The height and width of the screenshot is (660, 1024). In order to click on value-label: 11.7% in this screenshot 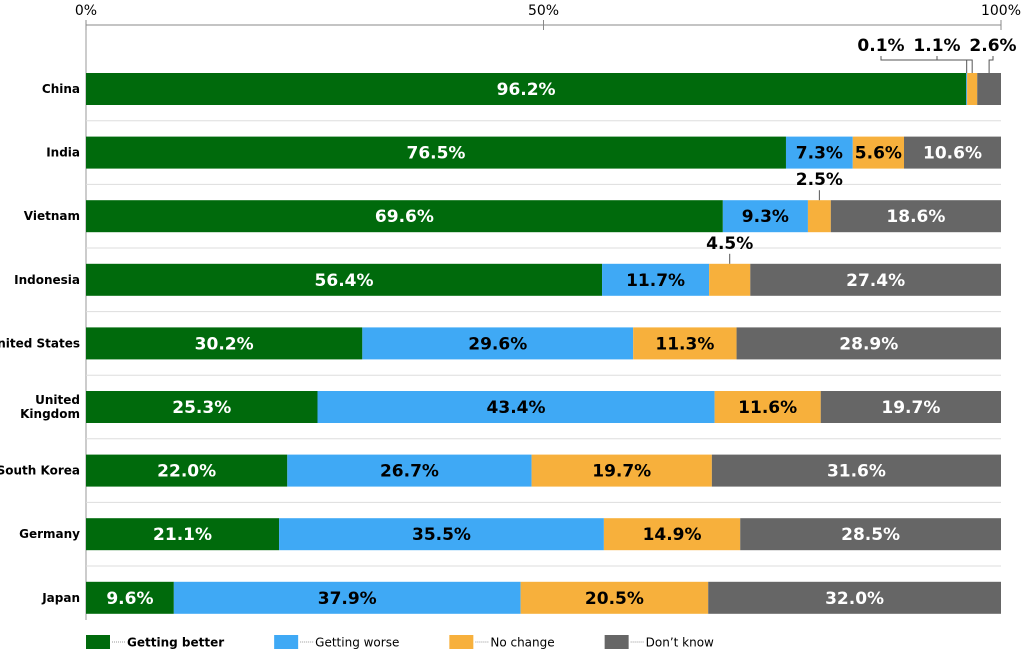, I will do `click(655, 281)`.